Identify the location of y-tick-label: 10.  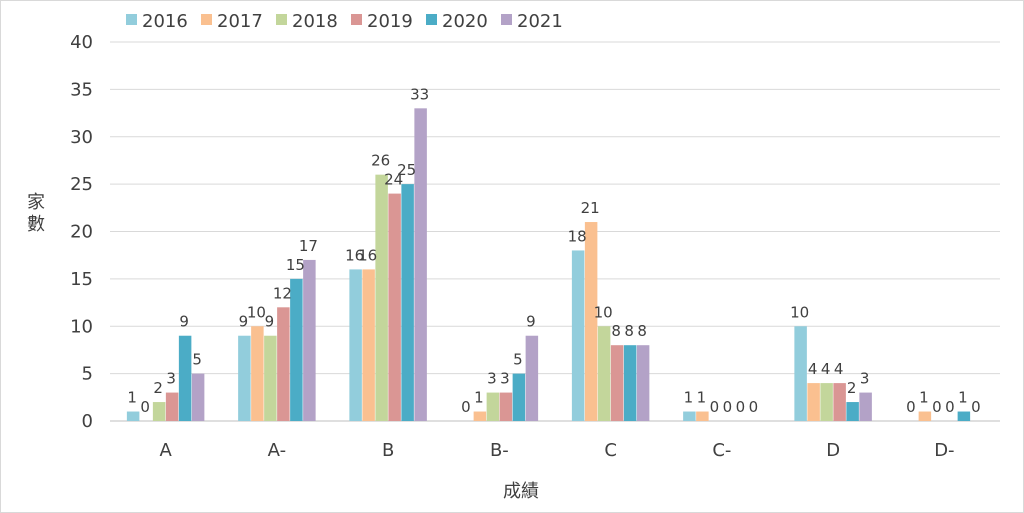
(81, 326).